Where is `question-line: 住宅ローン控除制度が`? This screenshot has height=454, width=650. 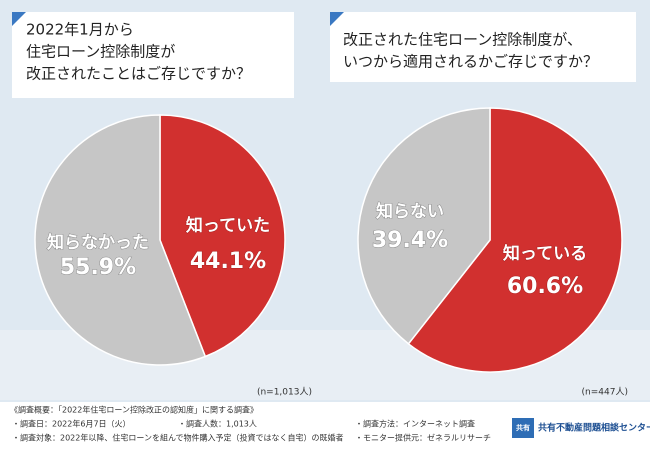 question-line: 住宅ローン控除制度が is located at coordinates (100, 52).